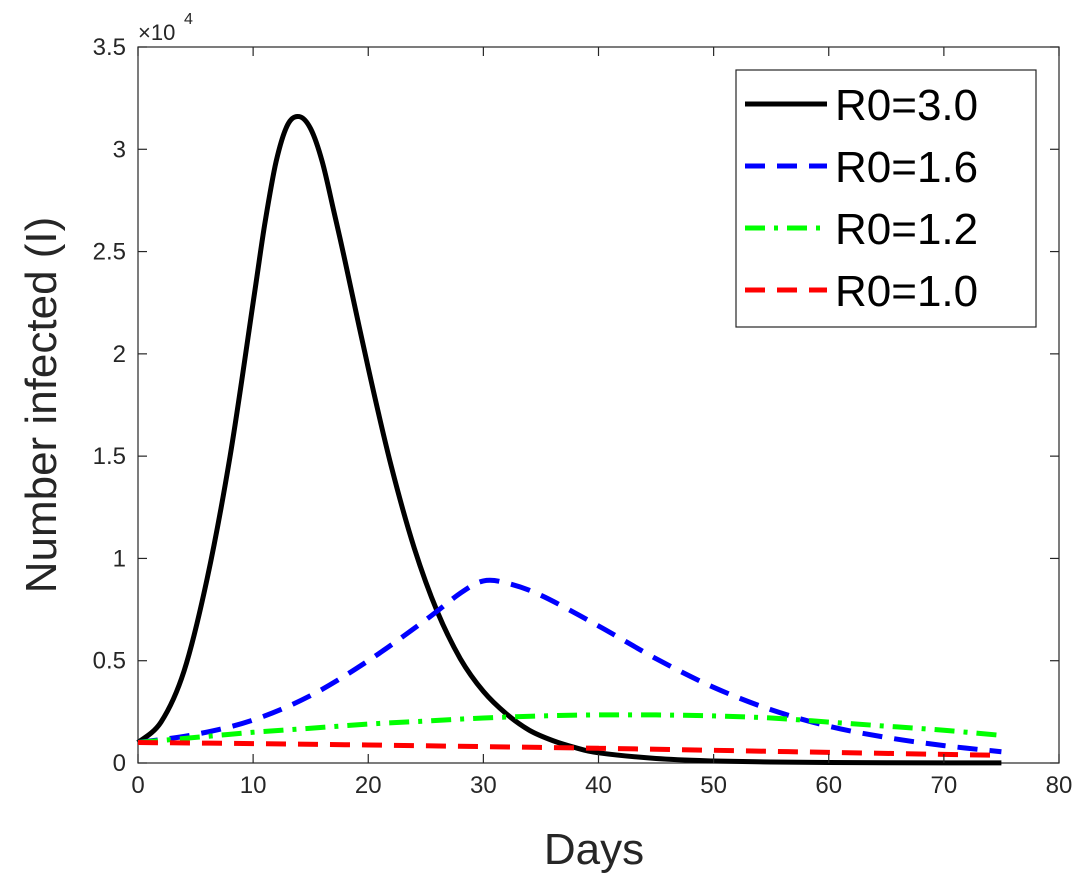  What do you see at coordinates (944, 785) in the screenshot?
I see `x-tick-label: 70` at bounding box center [944, 785].